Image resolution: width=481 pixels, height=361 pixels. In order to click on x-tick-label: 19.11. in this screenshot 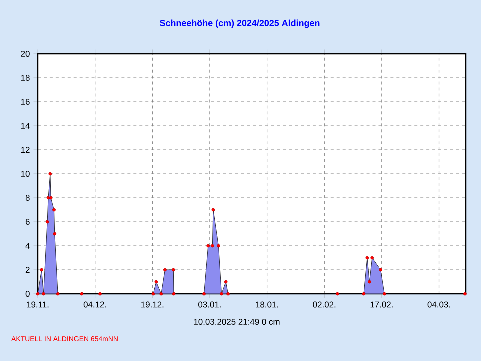, I will do `click(38, 305)`.